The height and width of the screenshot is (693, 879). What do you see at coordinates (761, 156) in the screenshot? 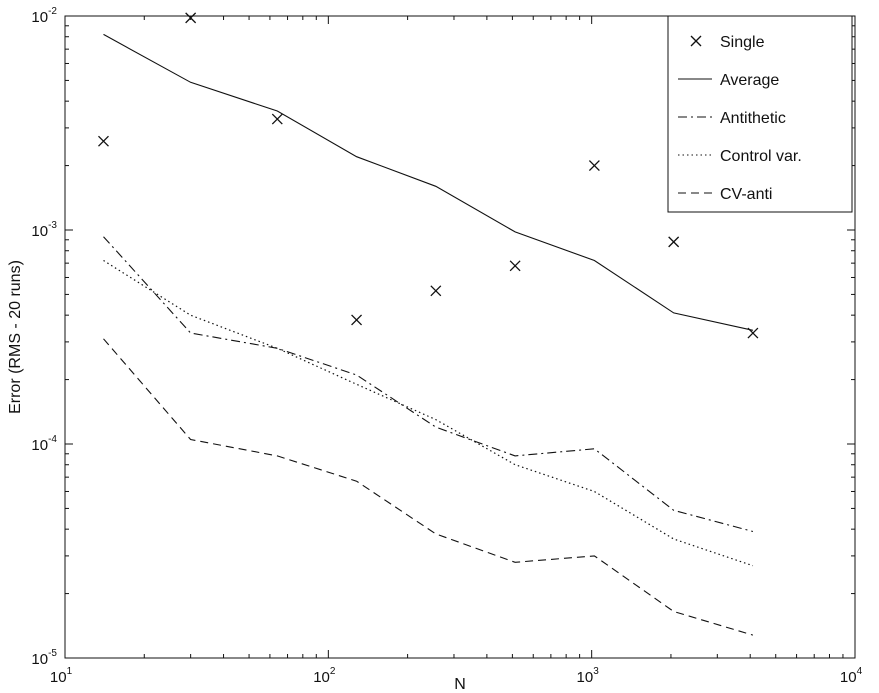
I see `legend-label: Control var.` at bounding box center [761, 156].